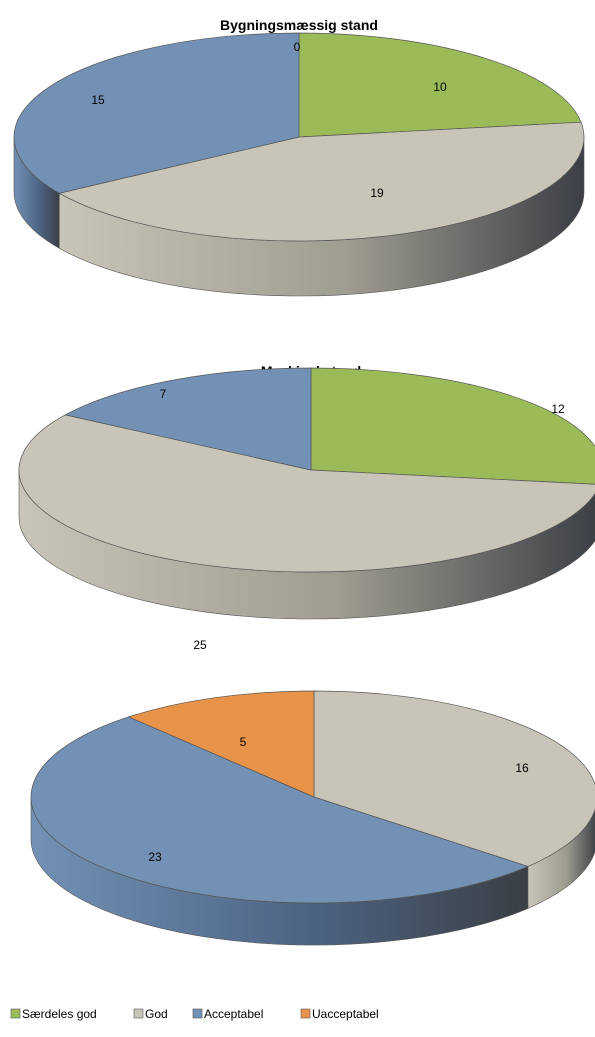  Describe the element at coordinates (233, 1014) in the screenshot. I see `legend-label-acceptabel: Acceptabel` at that location.